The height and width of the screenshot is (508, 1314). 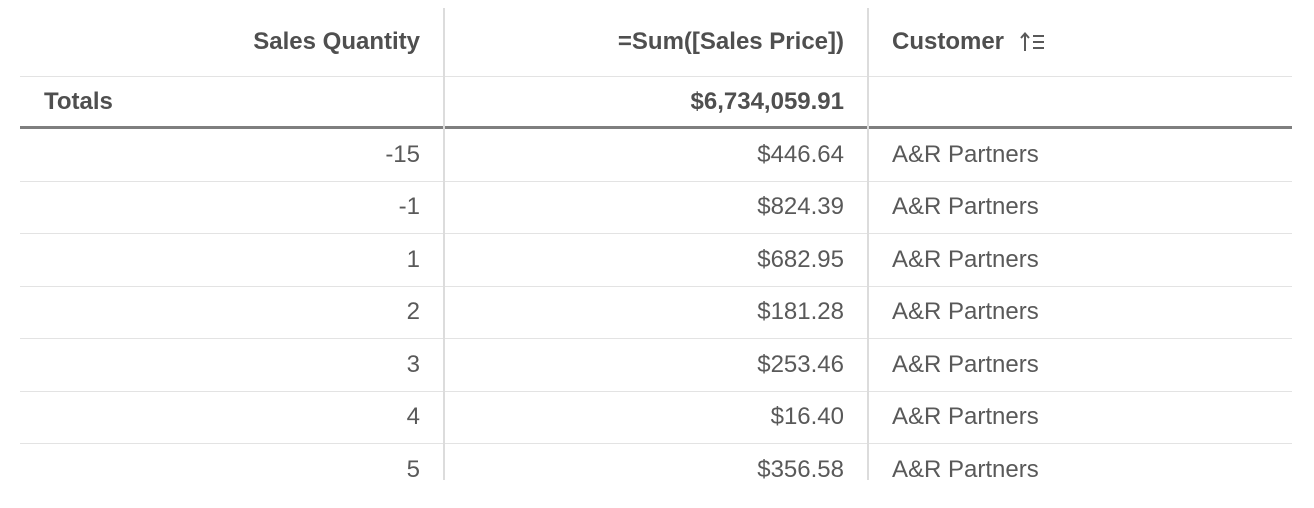 I want to click on cell-sales-quantity: -1, so click(x=409, y=207).